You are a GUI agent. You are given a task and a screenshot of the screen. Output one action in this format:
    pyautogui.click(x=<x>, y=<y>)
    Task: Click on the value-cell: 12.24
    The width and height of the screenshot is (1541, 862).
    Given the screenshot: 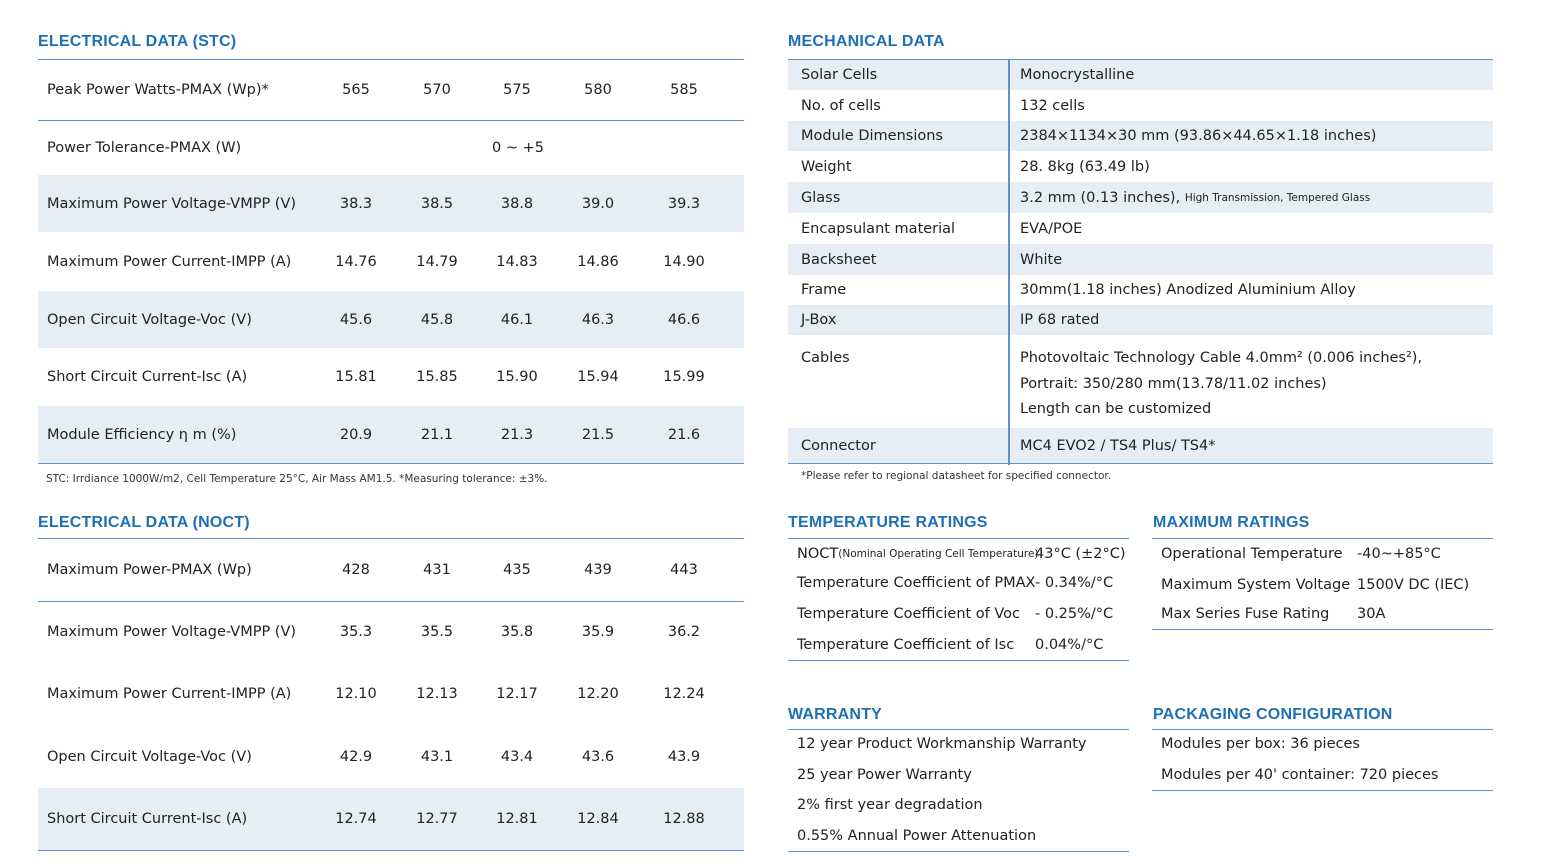 What is the action you would take?
    pyautogui.click(x=684, y=694)
    